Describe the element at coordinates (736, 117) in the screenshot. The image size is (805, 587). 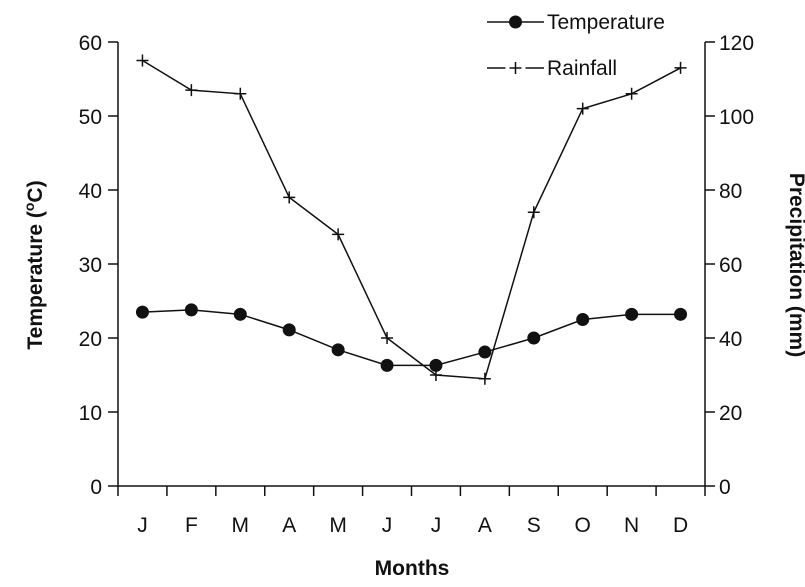
I see `y-right-tick-label: 100` at that location.